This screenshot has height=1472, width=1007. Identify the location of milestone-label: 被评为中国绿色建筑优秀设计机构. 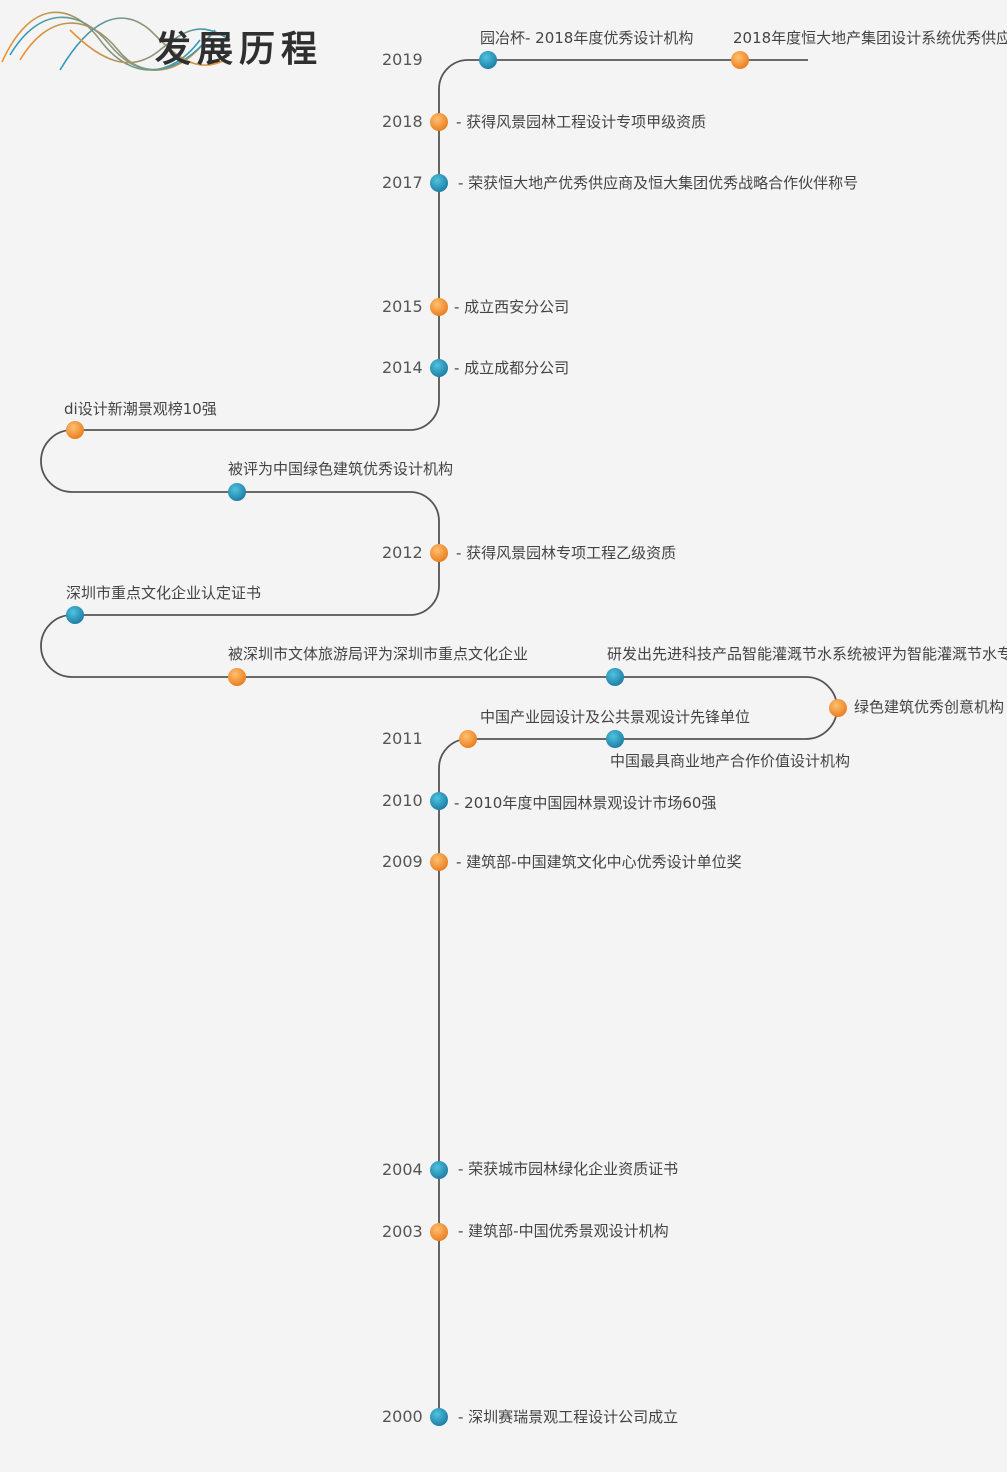
(341, 469).